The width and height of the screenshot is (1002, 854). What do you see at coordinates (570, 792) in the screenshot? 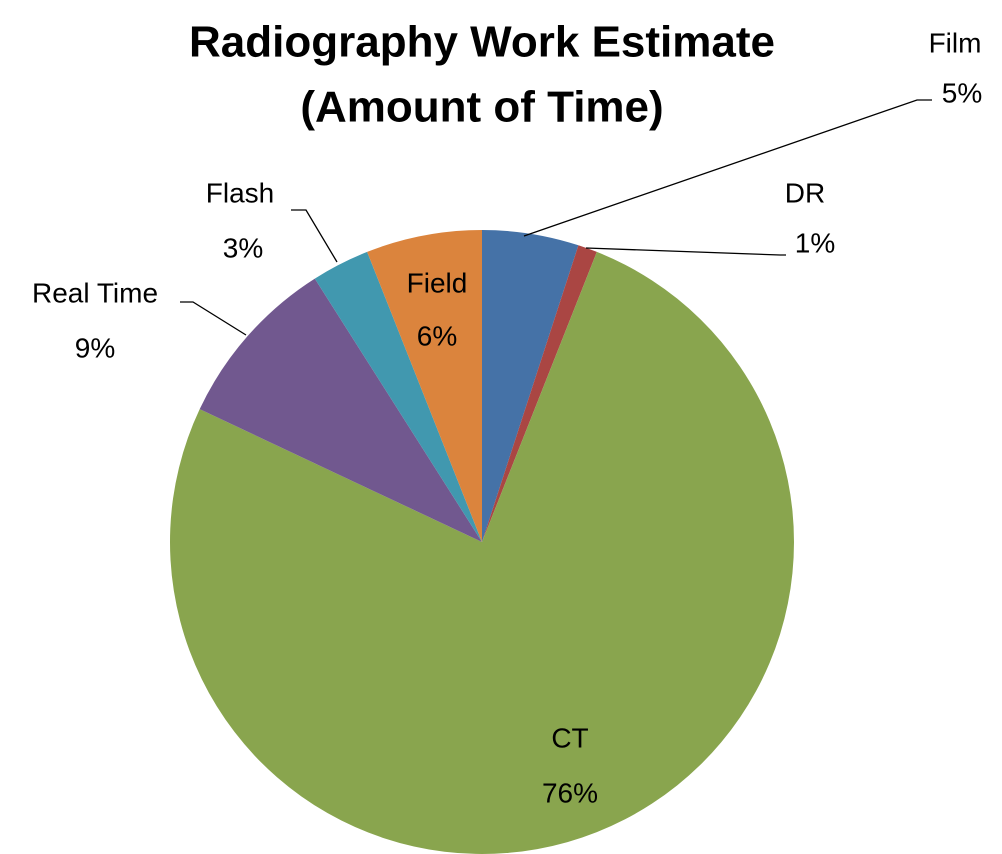
I see `slice-value-label: 76%` at bounding box center [570, 792].